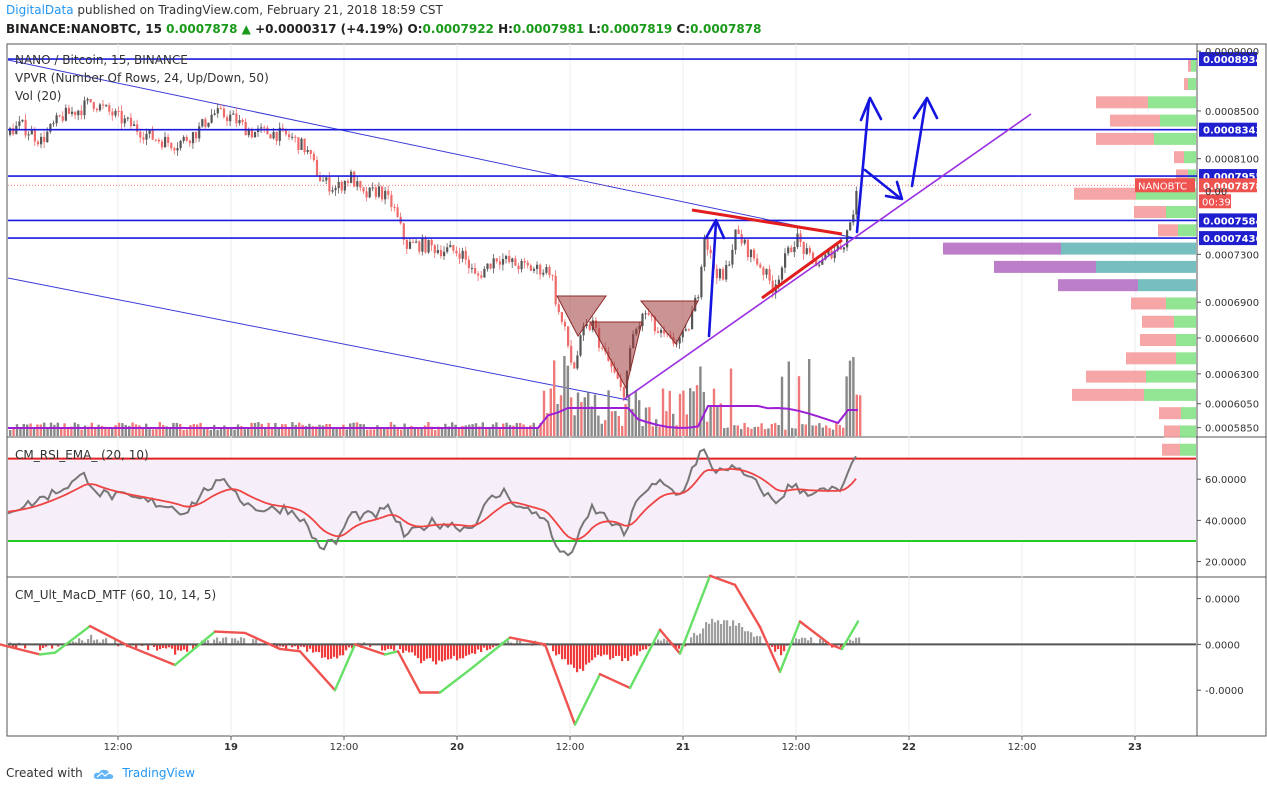 Image resolution: width=1267 pixels, height=792 pixels. Describe the element at coordinates (103, 774) in the screenshot. I see `tradingview-cloud-icon` at that location.